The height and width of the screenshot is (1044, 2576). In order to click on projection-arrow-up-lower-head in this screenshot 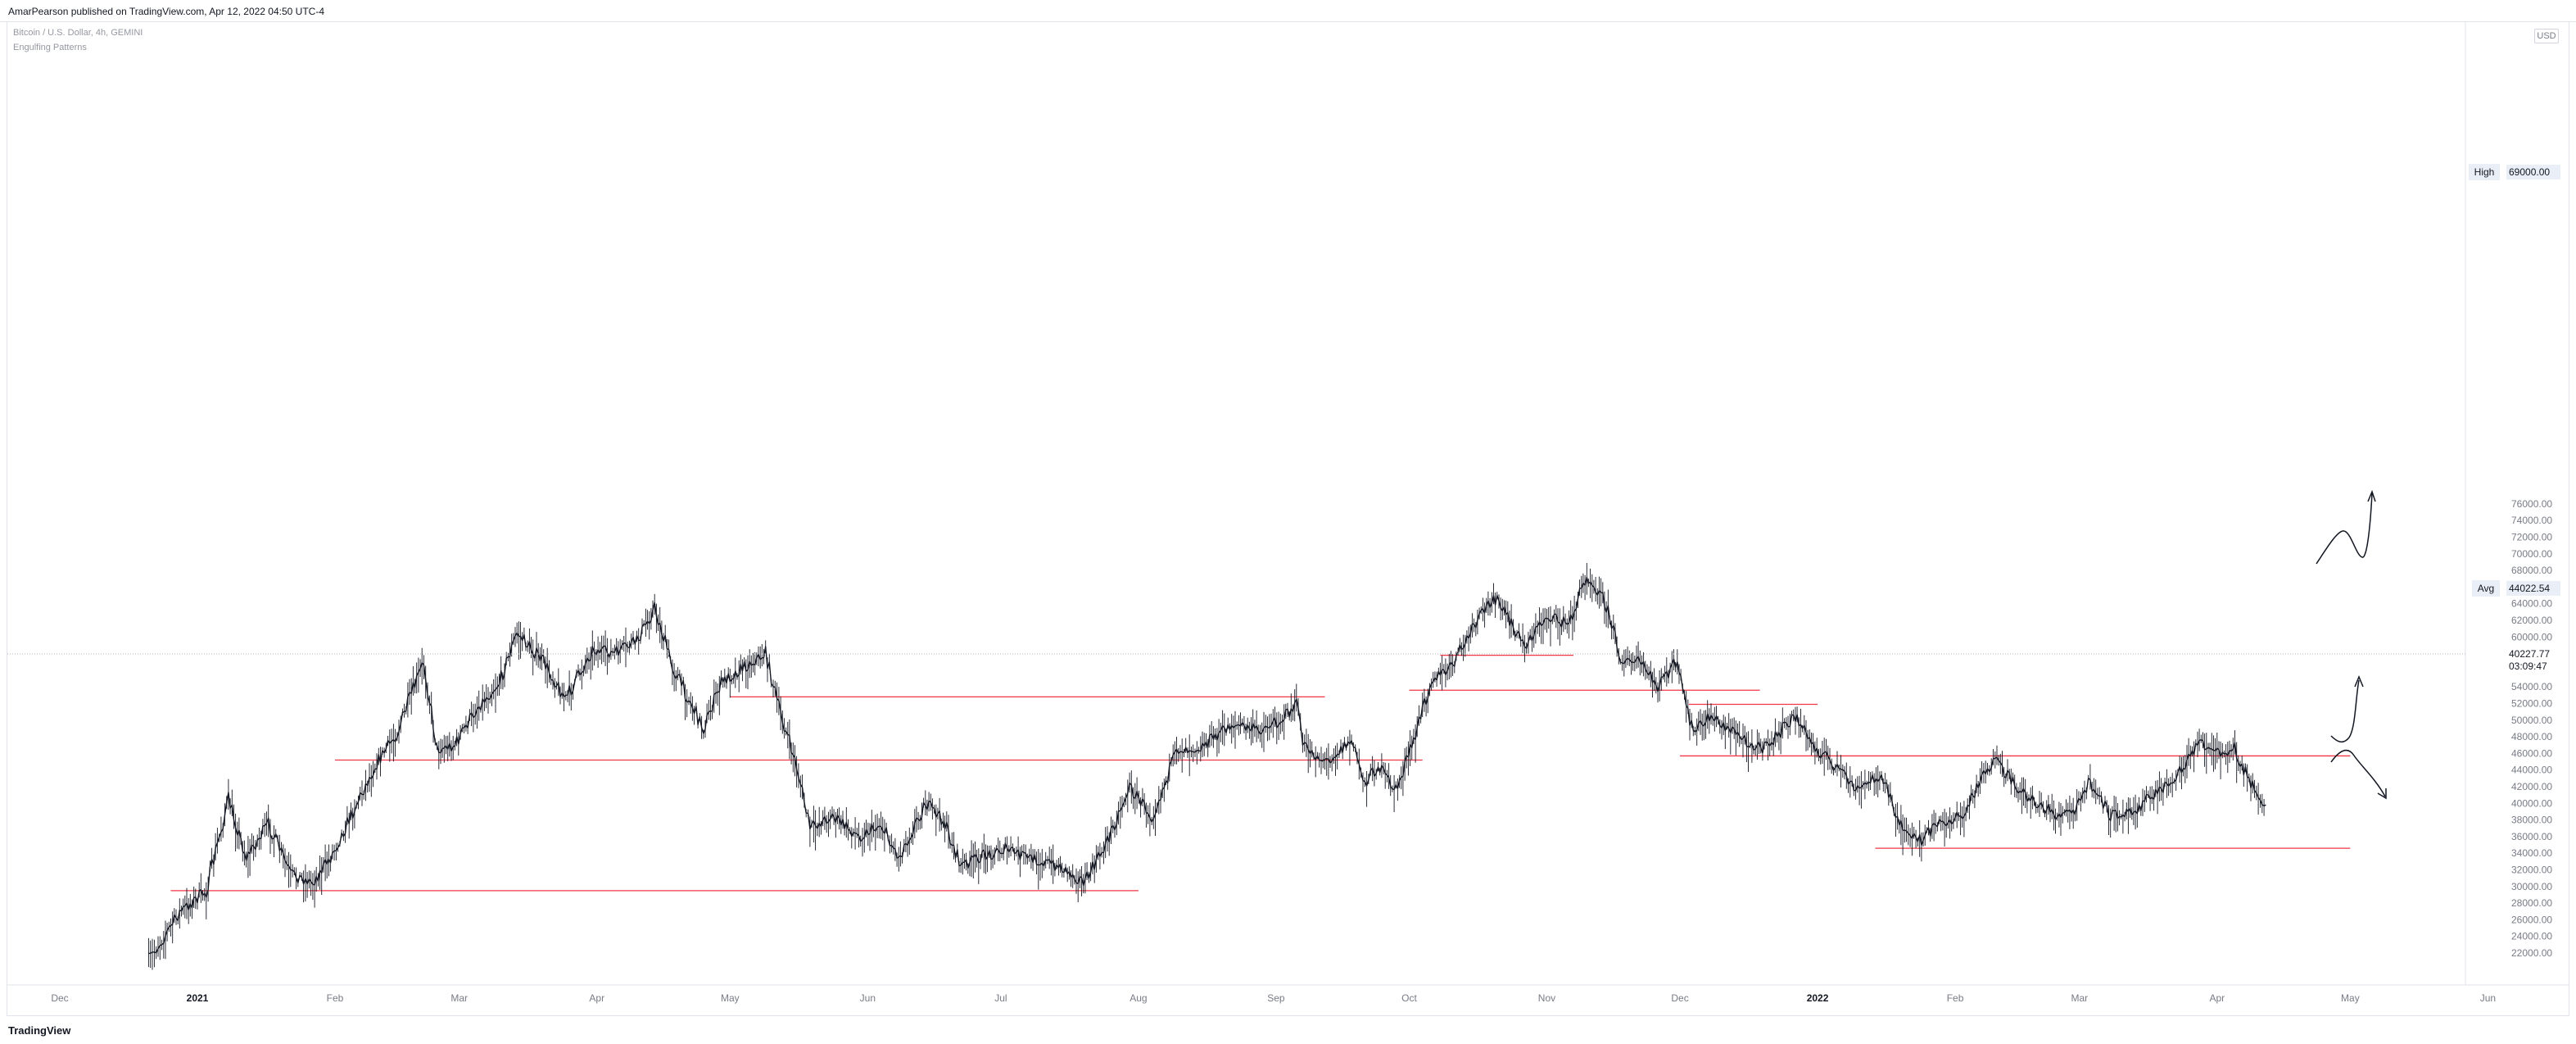, I will do `click(2359, 681)`.